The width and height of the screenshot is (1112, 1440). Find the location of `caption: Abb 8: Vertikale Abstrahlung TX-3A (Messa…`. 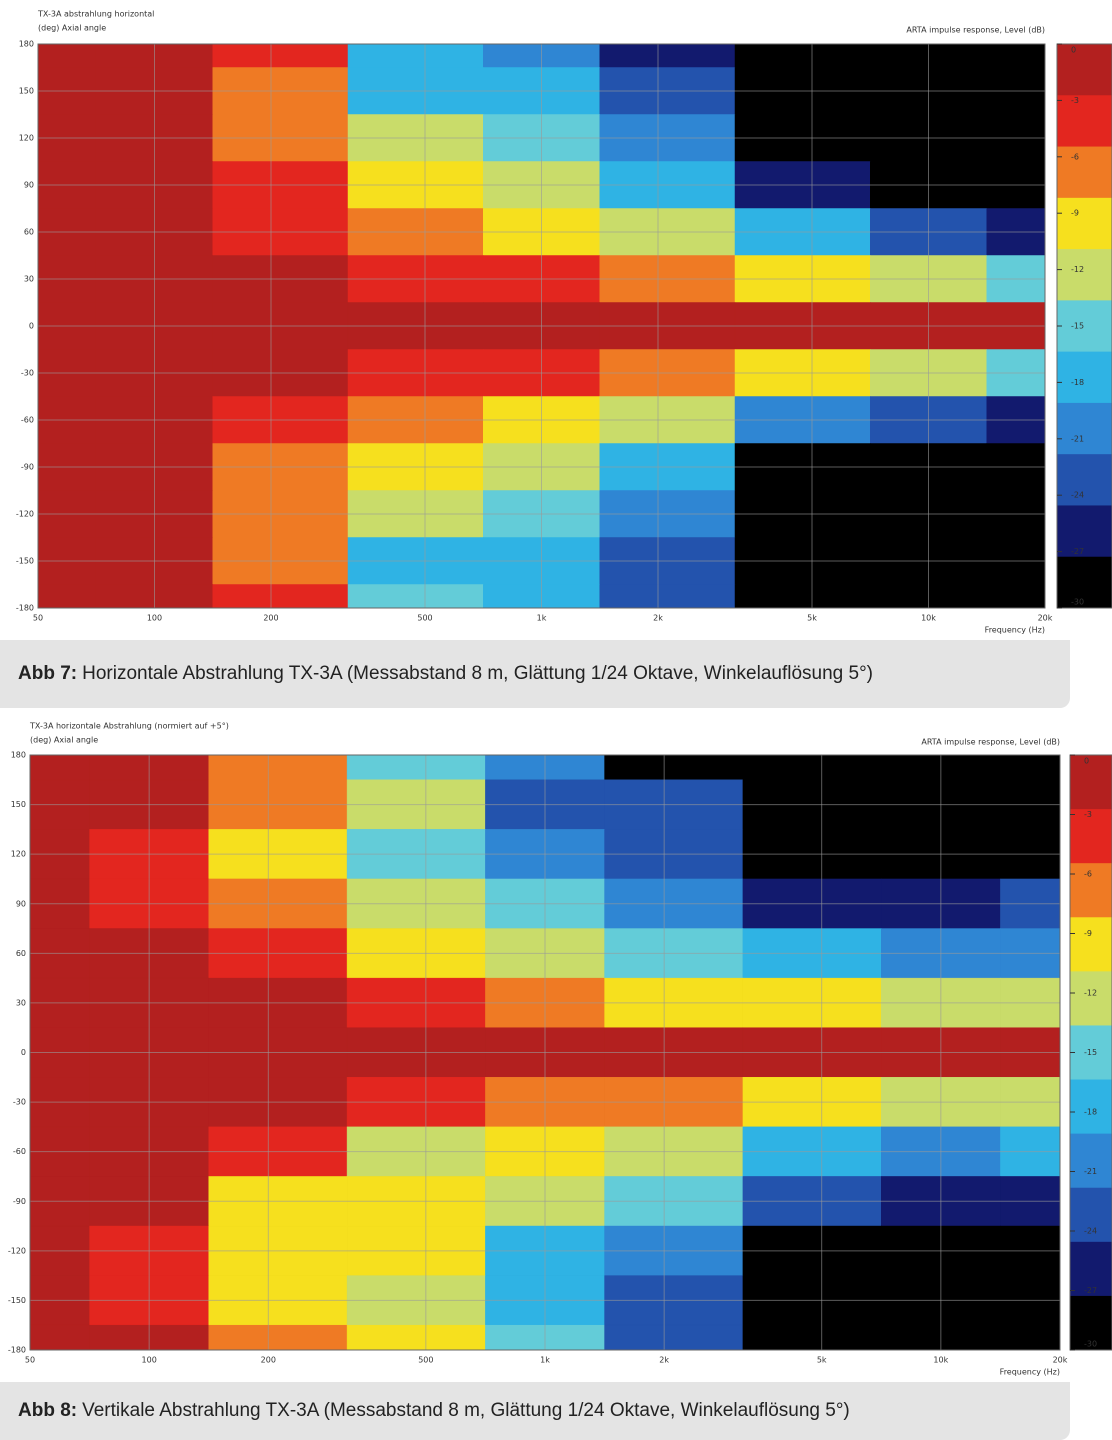

caption: Abb 8: Vertikale Abstrahlung TX-3A (Messa… is located at coordinates (535, 1411).